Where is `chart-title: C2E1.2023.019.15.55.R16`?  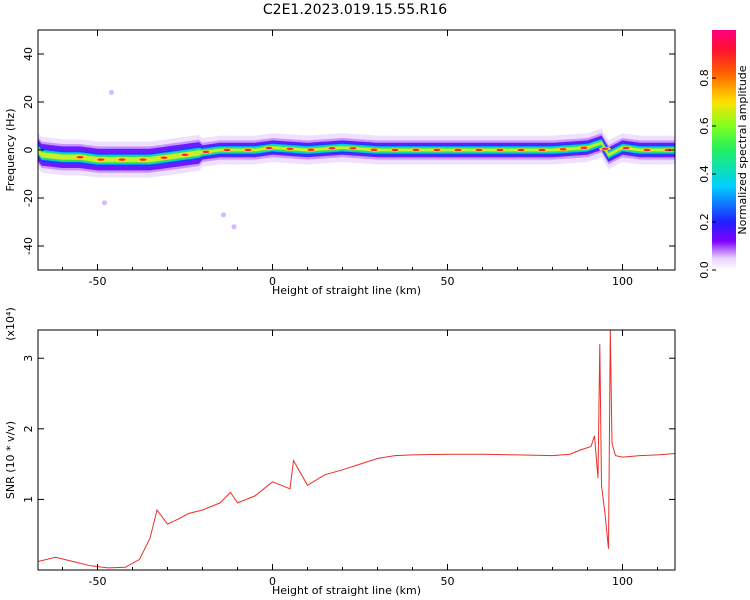 chart-title: C2E1.2023.019.15.55.R16 is located at coordinates (355, 10).